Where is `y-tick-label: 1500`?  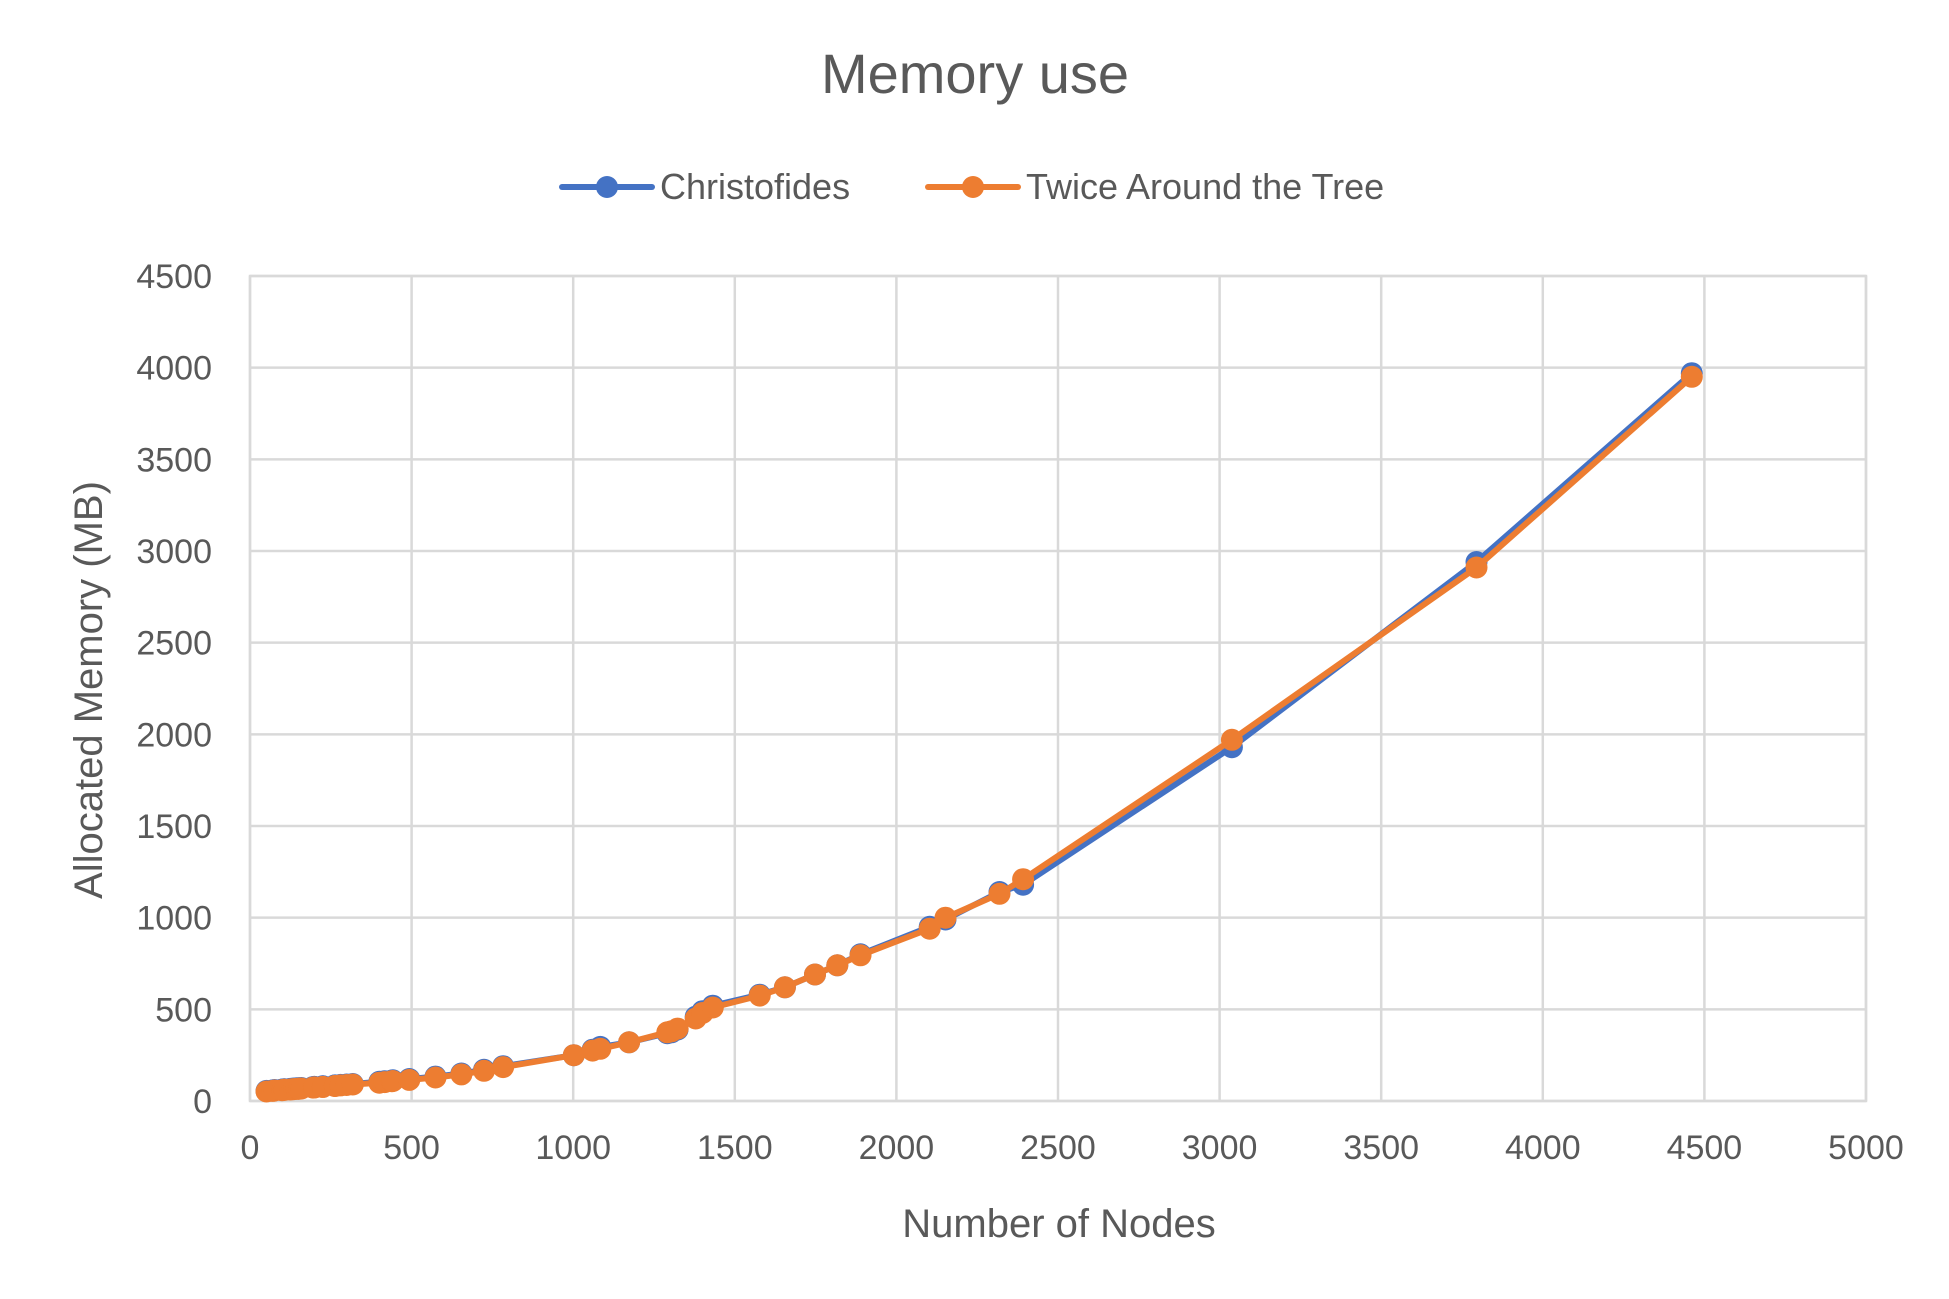
y-tick-label: 1500 is located at coordinates (174, 827).